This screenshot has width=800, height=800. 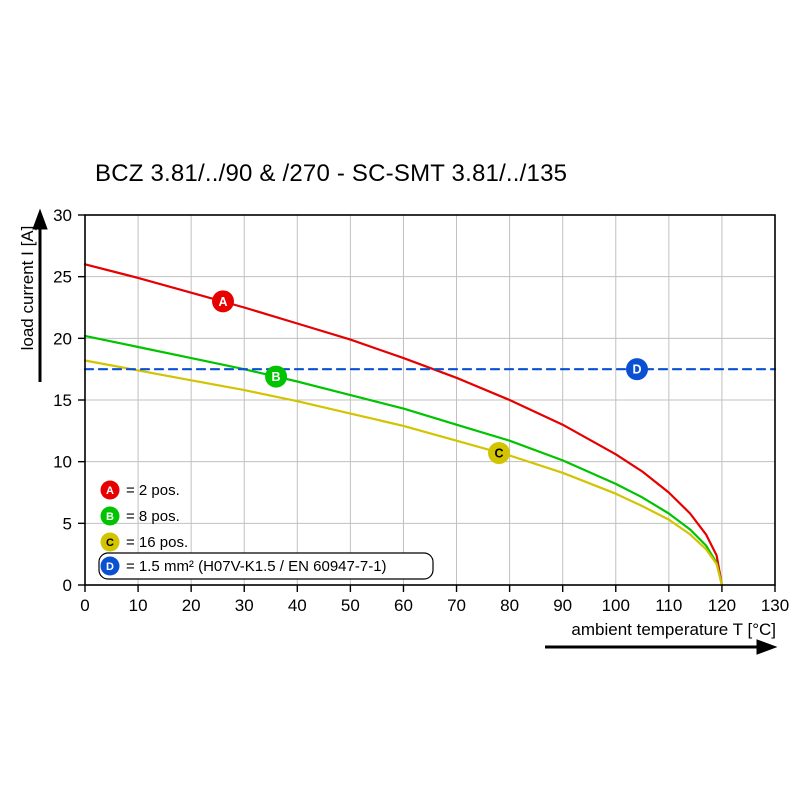 I want to click on svg-text: 15, so click(x=62, y=400).